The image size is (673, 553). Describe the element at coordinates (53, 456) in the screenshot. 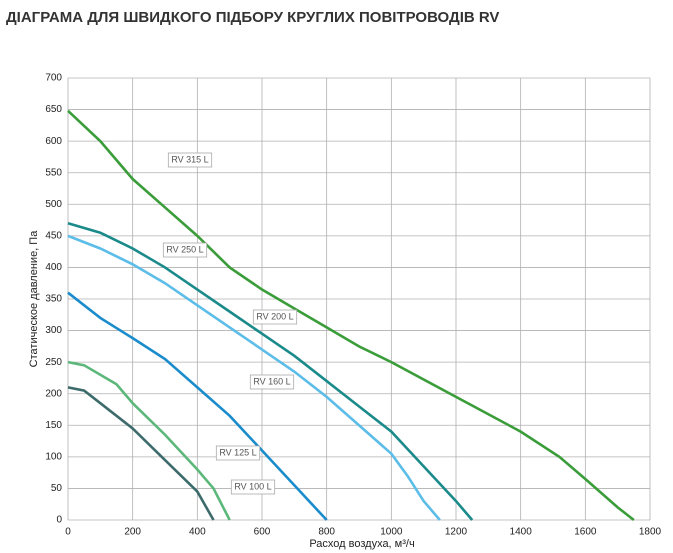

I see `y-tick-label: 100` at that location.